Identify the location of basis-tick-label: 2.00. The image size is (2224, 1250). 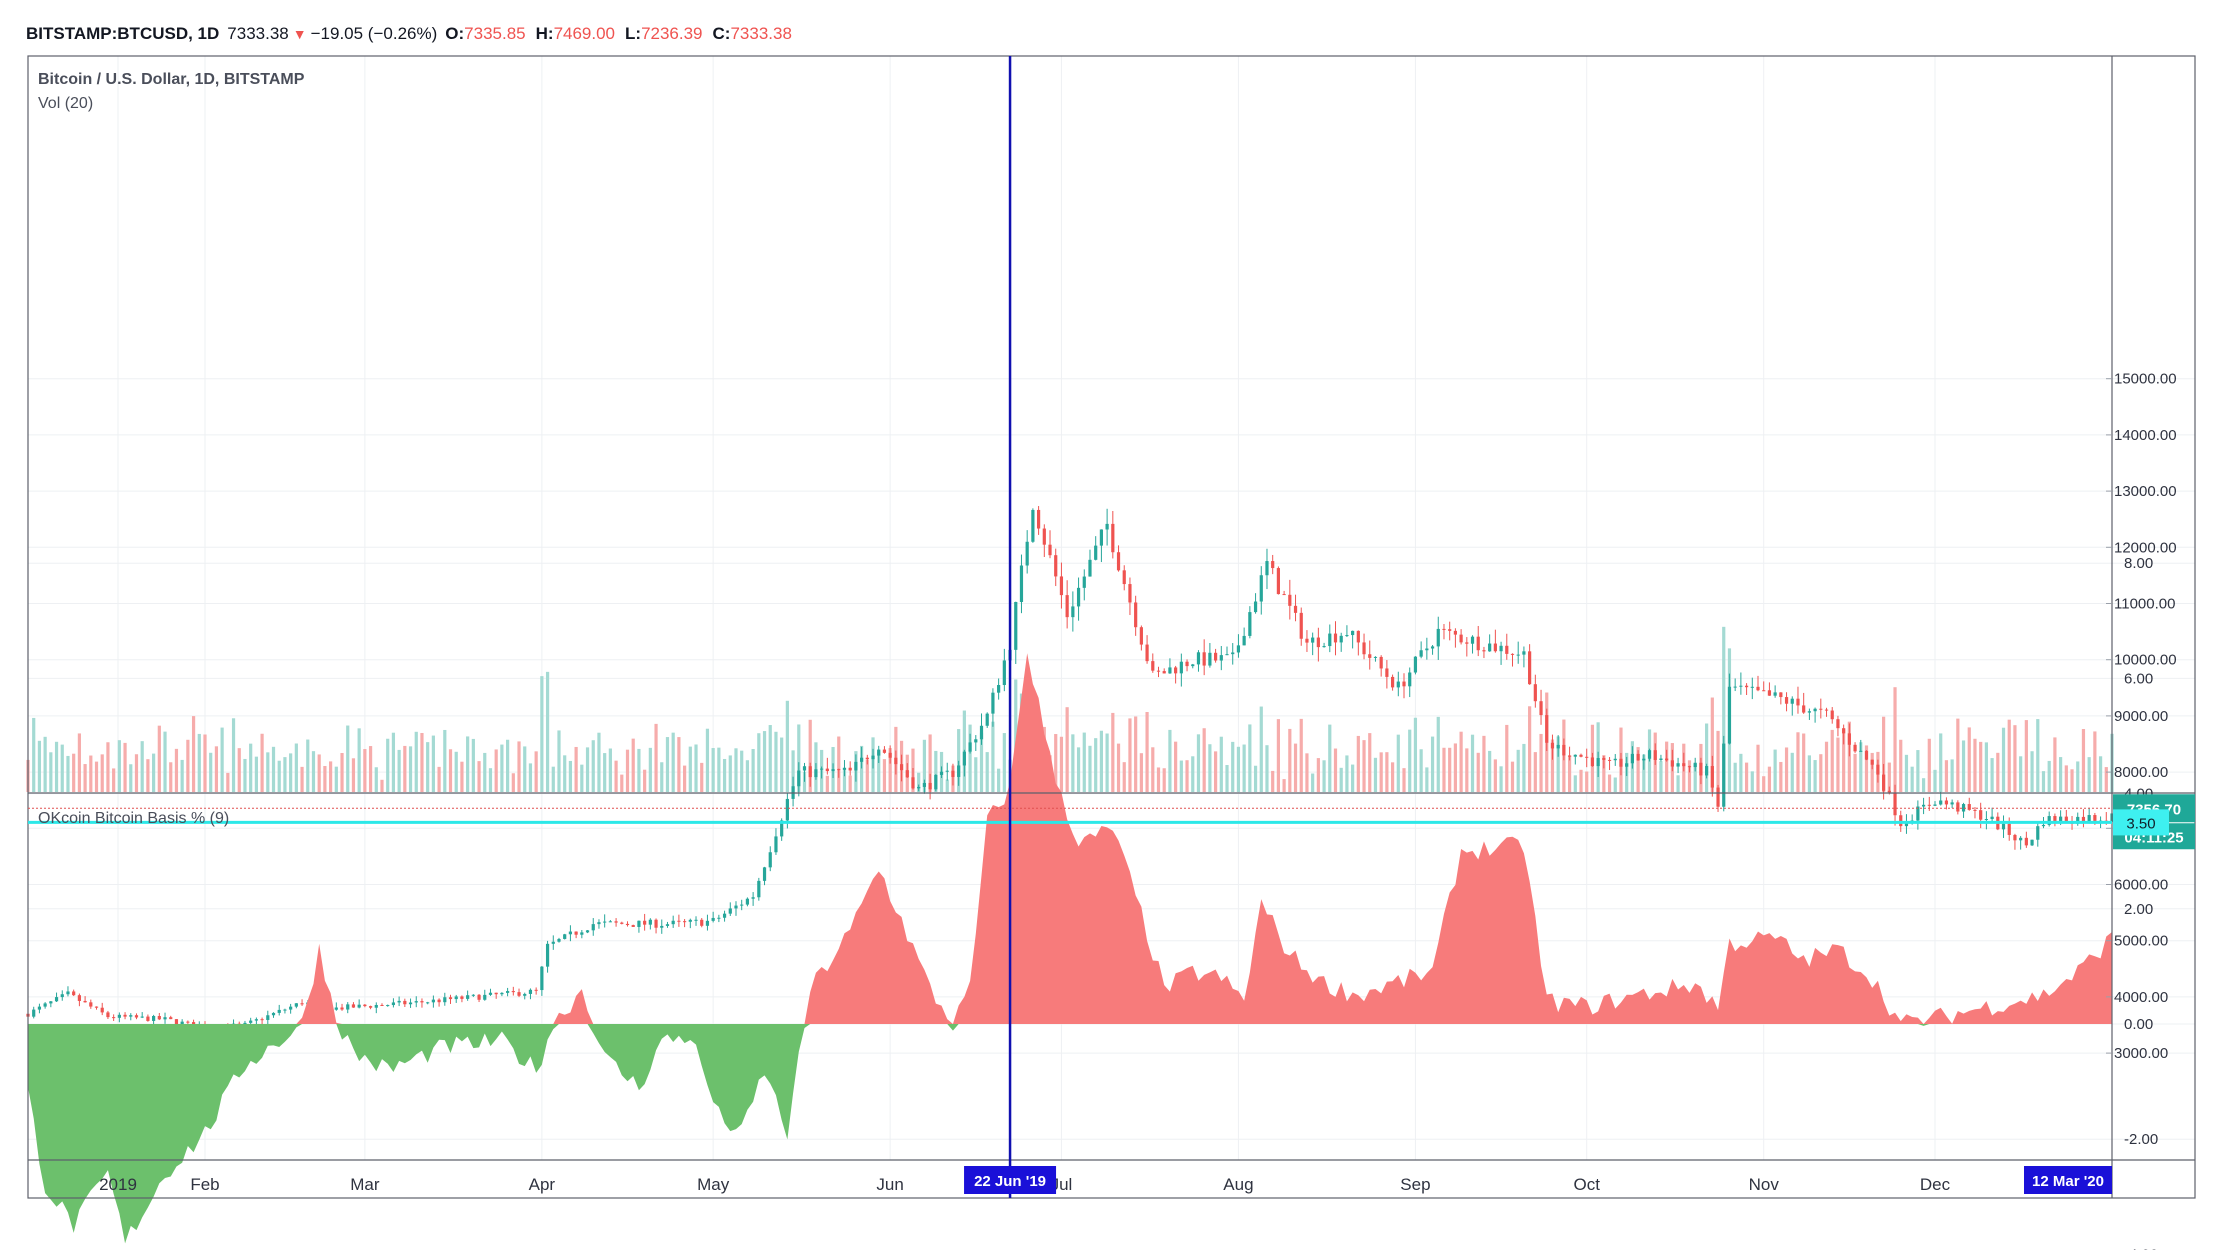
(2138, 909).